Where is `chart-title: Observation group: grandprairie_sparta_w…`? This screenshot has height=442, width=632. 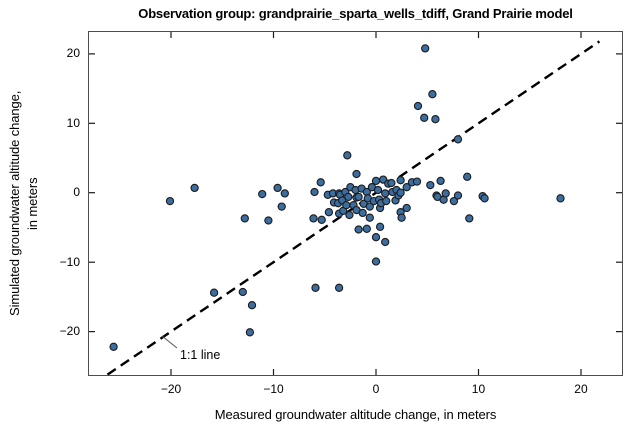 chart-title: Observation group: grandprairie_sparta_w… is located at coordinates (355, 13).